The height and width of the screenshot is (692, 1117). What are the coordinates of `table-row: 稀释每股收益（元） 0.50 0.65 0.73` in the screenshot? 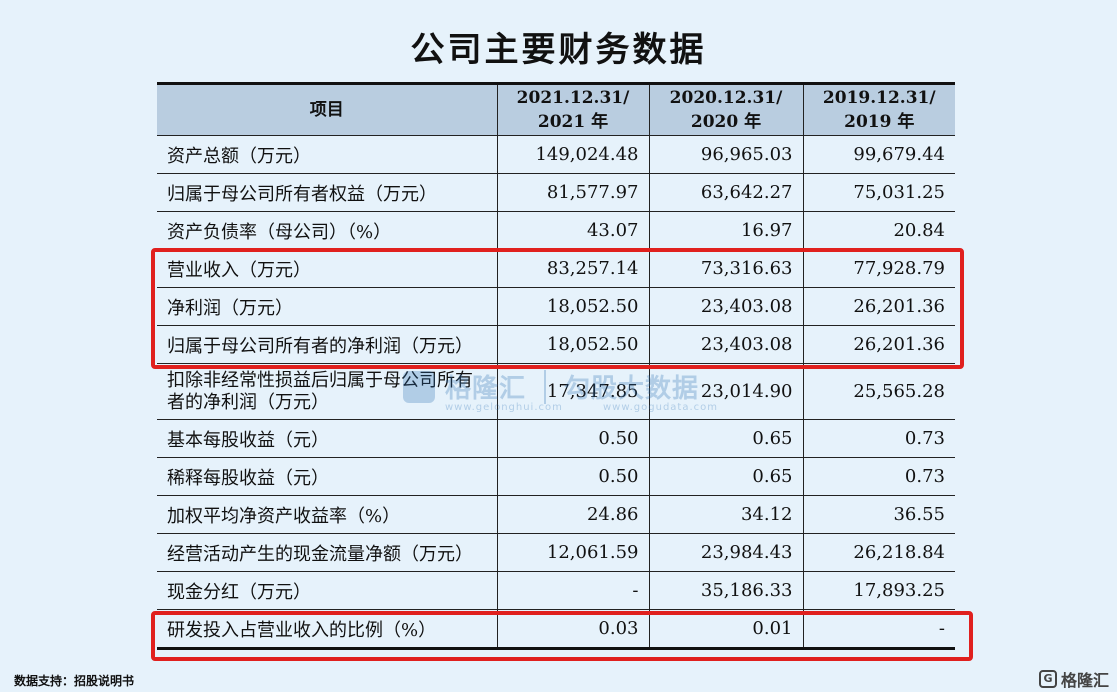 It's located at (556, 476).